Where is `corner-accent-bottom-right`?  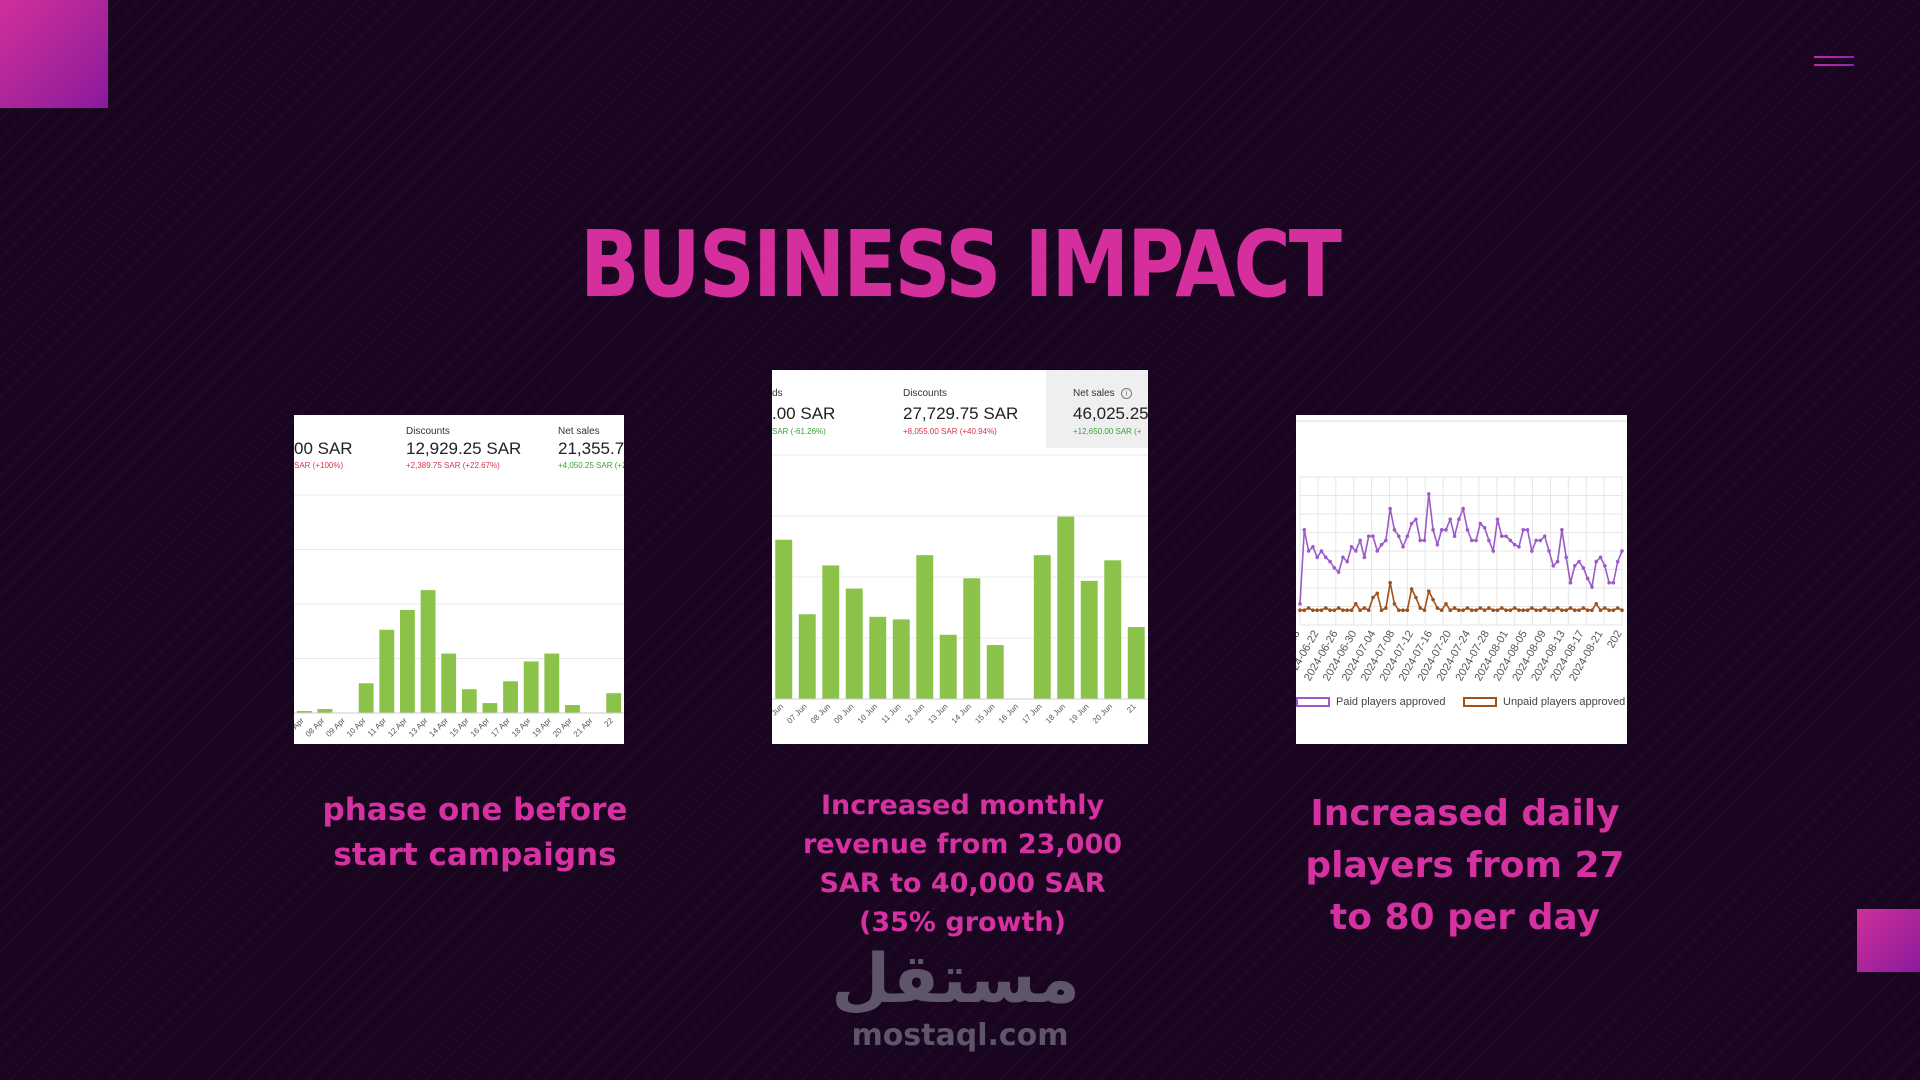
corner-accent-bottom-right is located at coordinates (1888, 940).